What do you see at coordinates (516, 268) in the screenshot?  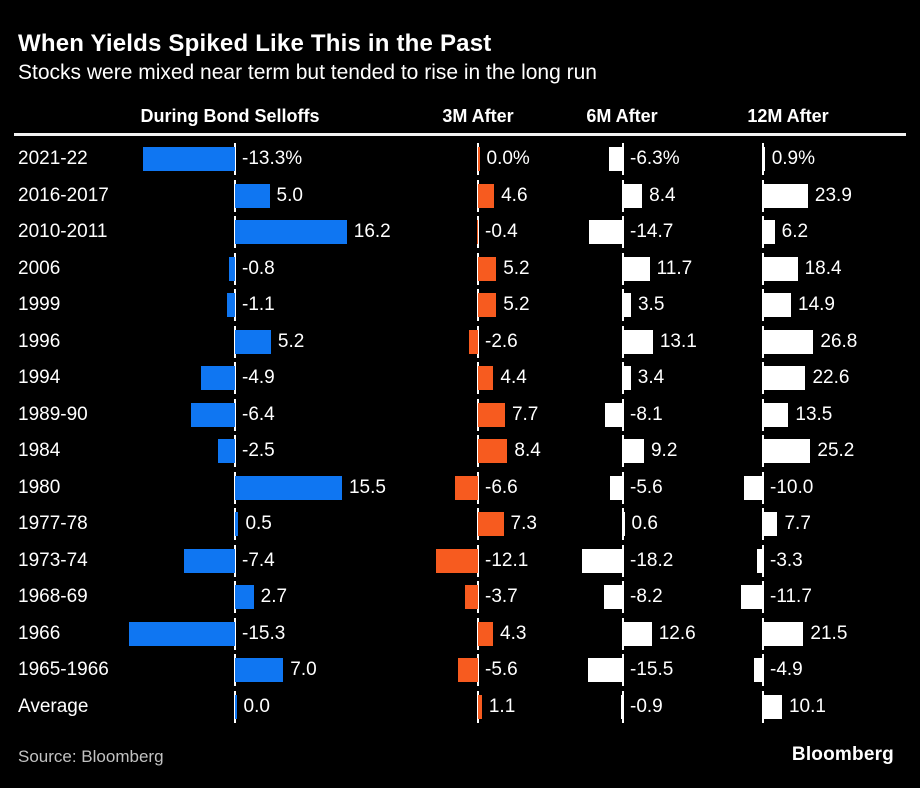 I see `value-label-3m-after: 5.2` at bounding box center [516, 268].